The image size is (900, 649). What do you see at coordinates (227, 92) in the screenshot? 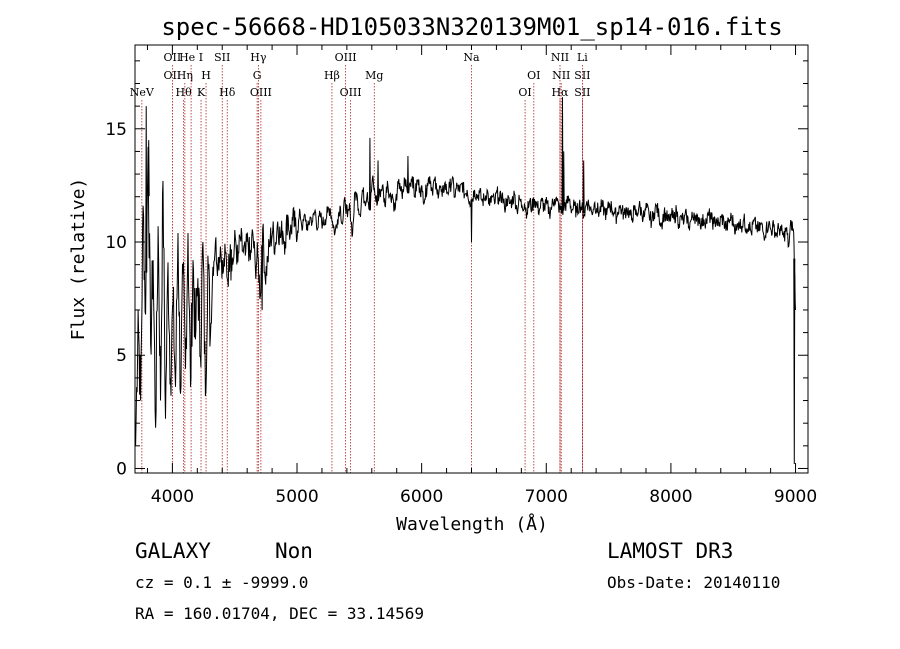
I see `line-label: Hδ` at bounding box center [227, 92].